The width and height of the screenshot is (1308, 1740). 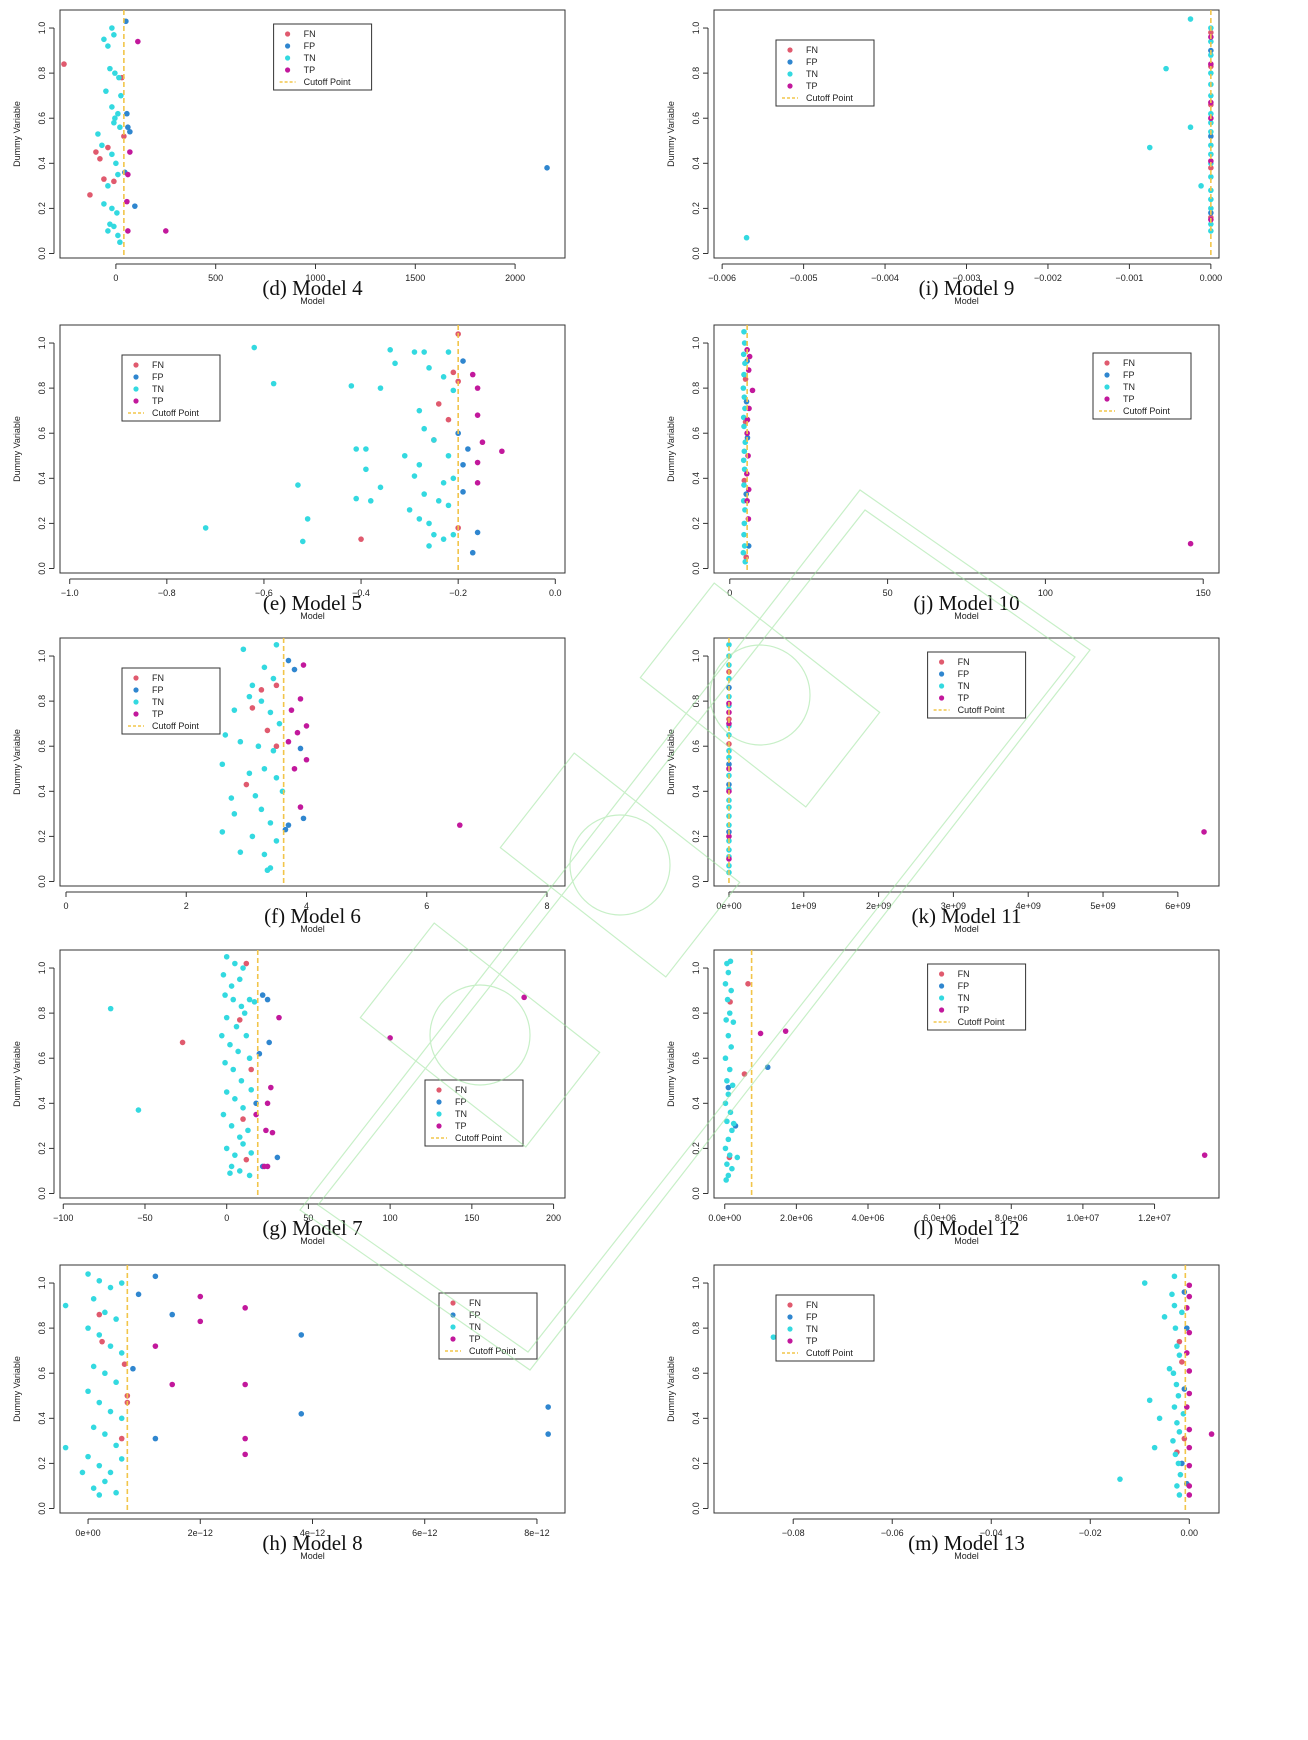 What do you see at coordinates (885, 278) in the screenshot?
I see `x-tick-label: −0.004` at bounding box center [885, 278].